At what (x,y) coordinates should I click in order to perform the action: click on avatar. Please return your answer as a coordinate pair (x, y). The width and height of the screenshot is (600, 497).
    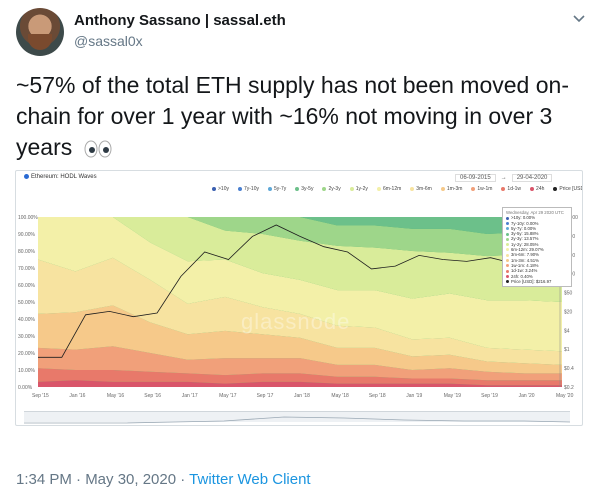
    Looking at the image, I should click on (40, 32).